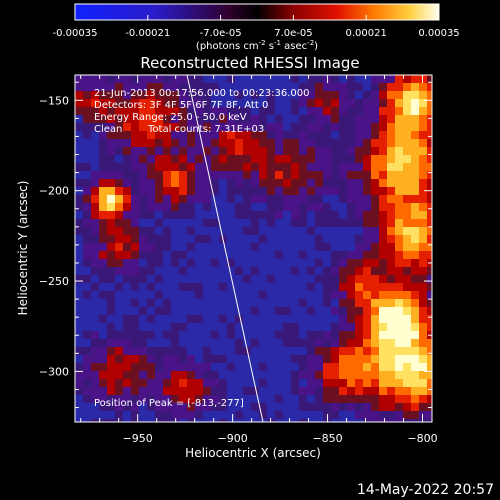  What do you see at coordinates (249, 63) in the screenshot?
I see `chart-title: Reconstructed RHESSI Image` at bounding box center [249, 63].